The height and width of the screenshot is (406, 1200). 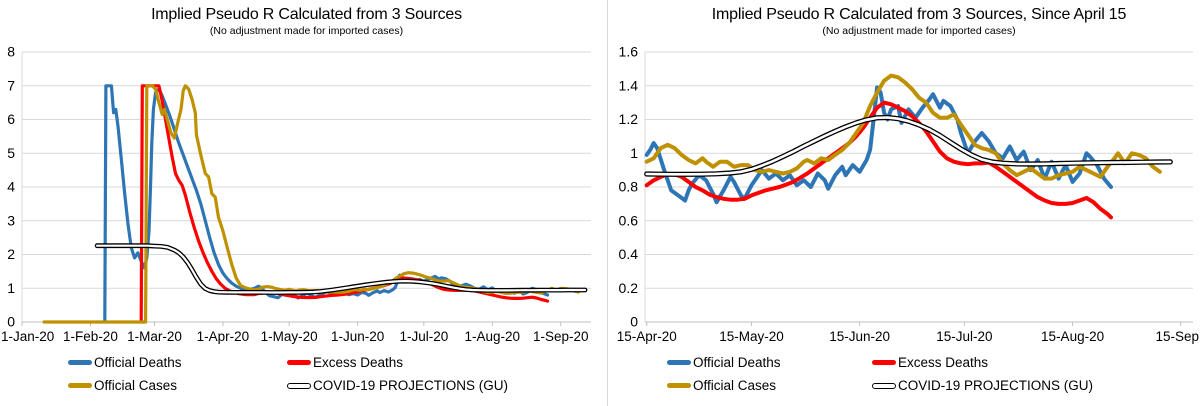 I want to click on y-tick-label: 0.8, so click(x=629, y=187).